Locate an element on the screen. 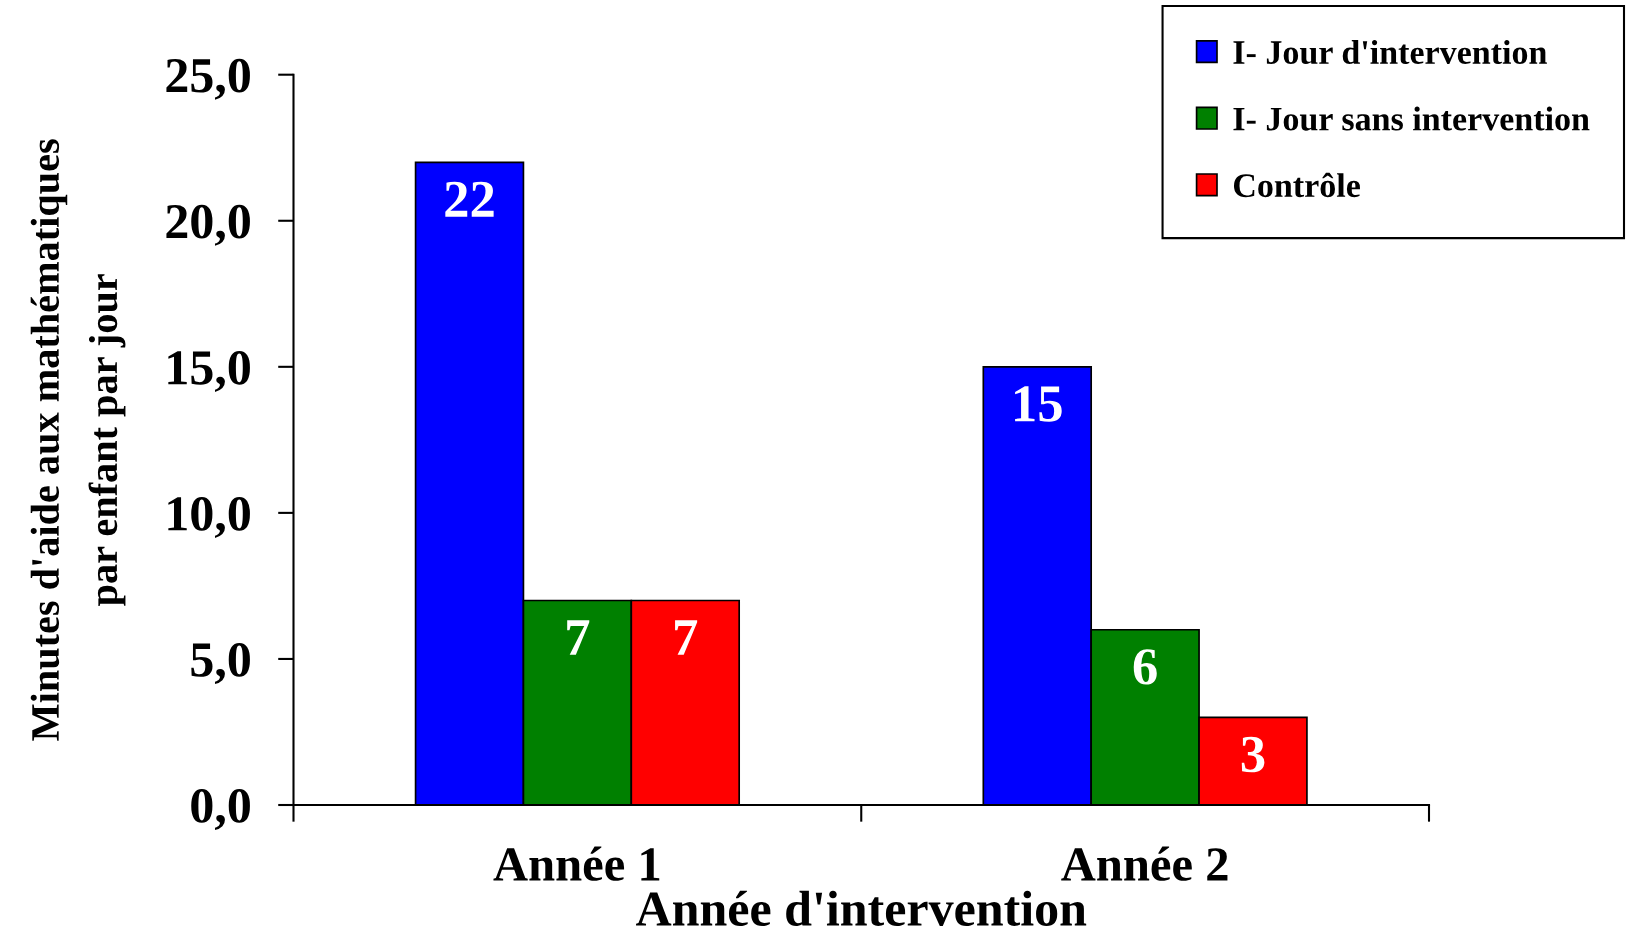  y-tick-label: 5,0 is located at coordinates (220, 664).